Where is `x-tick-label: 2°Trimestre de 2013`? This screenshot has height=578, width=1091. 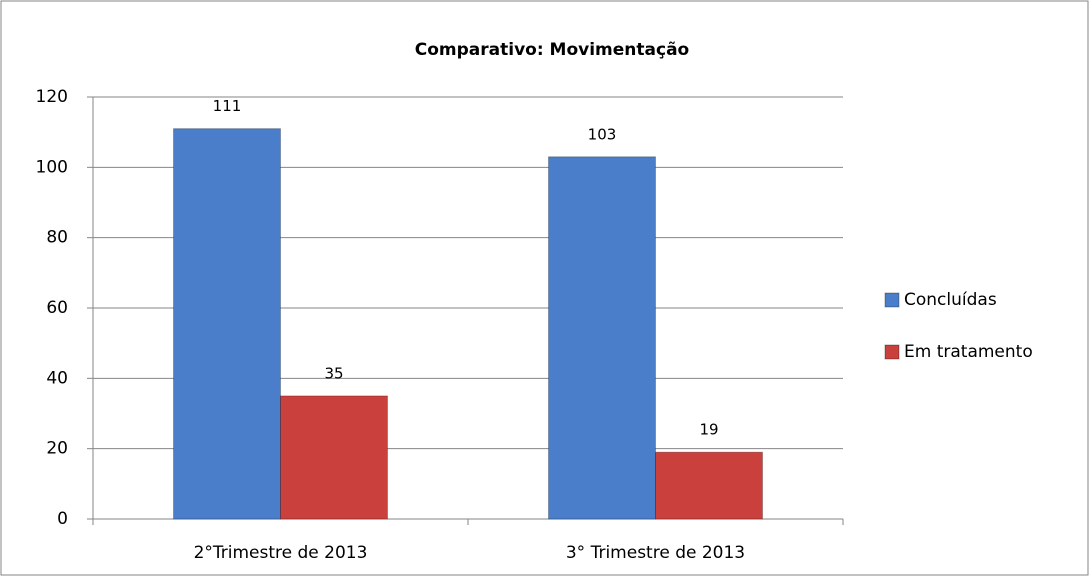 x-tick-label: 2°Trimestre de 2013 is located at coordinates (281, 553).